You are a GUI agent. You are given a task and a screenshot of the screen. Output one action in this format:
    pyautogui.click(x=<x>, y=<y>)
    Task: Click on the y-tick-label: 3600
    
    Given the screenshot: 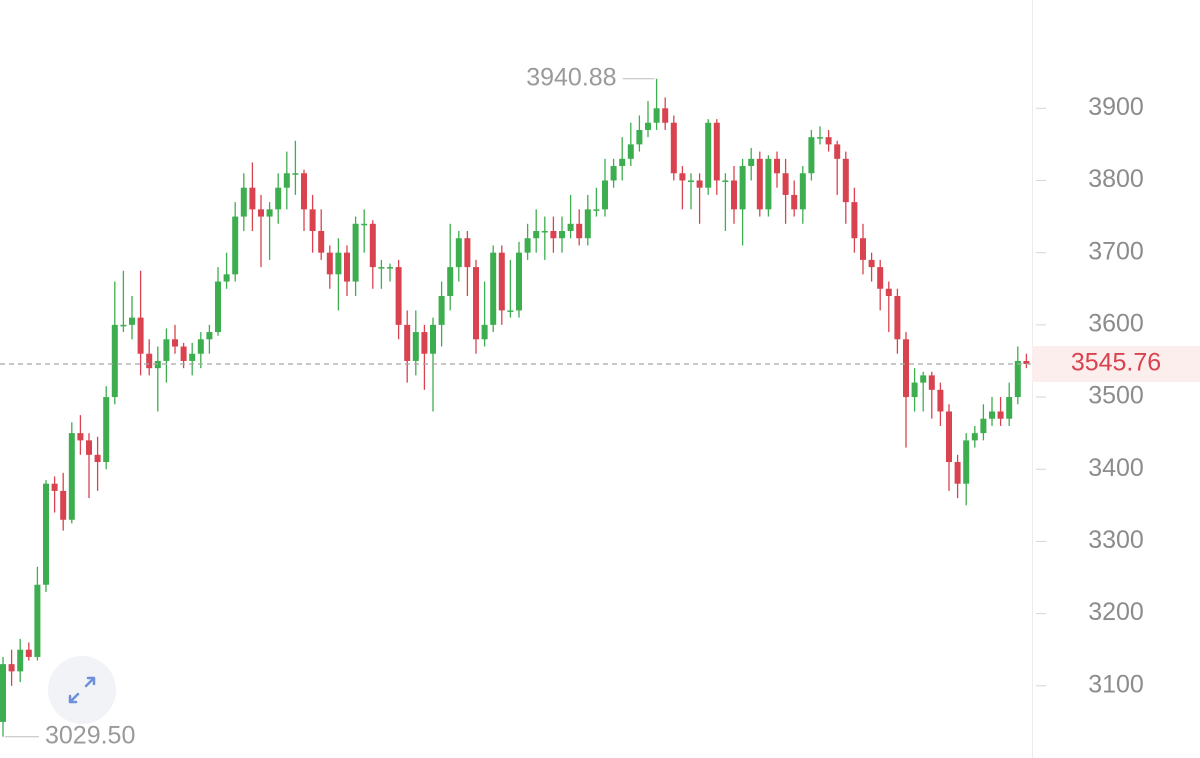 What is the action you would take?
    pyautogui.click(x=1116, y=323)
    